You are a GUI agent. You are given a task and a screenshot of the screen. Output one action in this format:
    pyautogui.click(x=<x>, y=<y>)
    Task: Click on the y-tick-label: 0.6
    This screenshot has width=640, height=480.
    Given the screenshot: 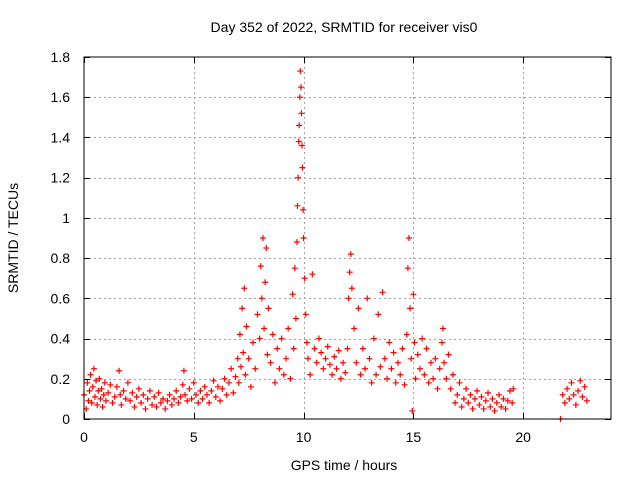 What is the action you would take?
    pyautogui.click(x=61, y=298)
    